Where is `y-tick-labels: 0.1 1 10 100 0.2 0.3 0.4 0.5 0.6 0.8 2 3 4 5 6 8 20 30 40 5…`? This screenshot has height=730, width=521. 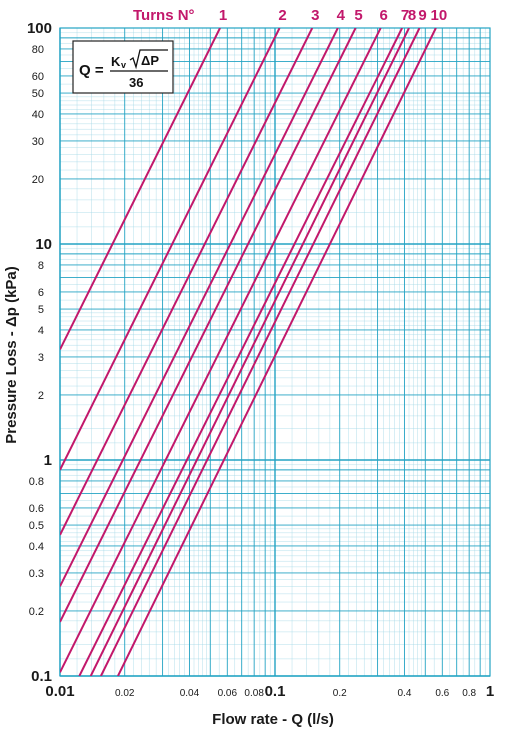 y-tick-labels: 0.1 1 10 100 0.2 0.3 0.4 0.5 0.6 0.8 2 3 4 5 6 8 20 30 40 5… is located at coordinates (39, 352).